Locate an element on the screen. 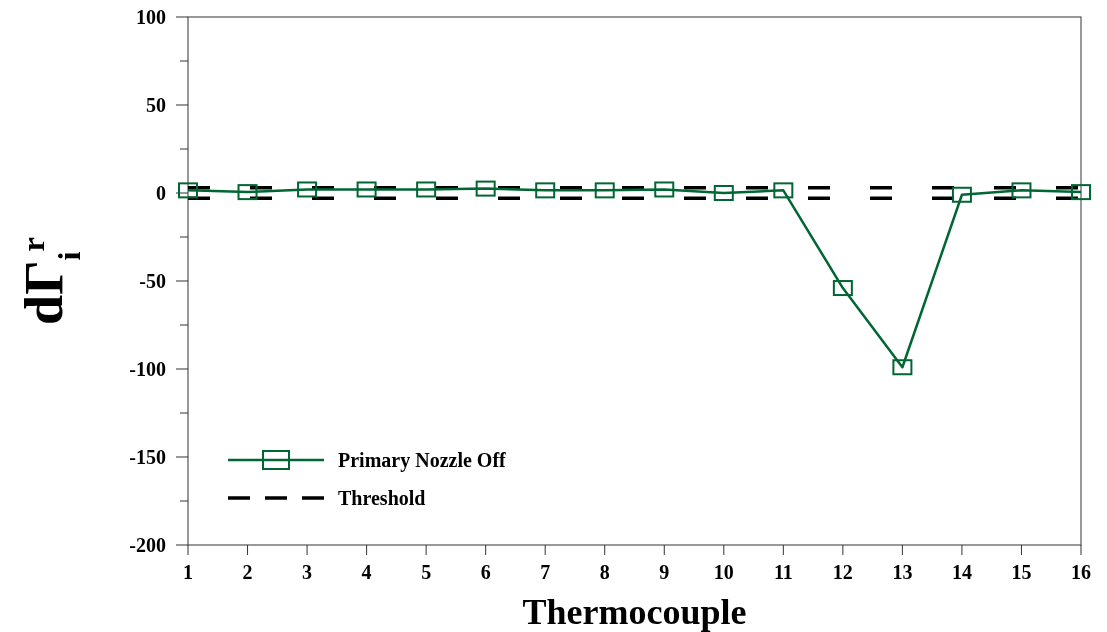 The image size is (1107, 632). x-tick-label: 7 is located at coordinates (545, 572).